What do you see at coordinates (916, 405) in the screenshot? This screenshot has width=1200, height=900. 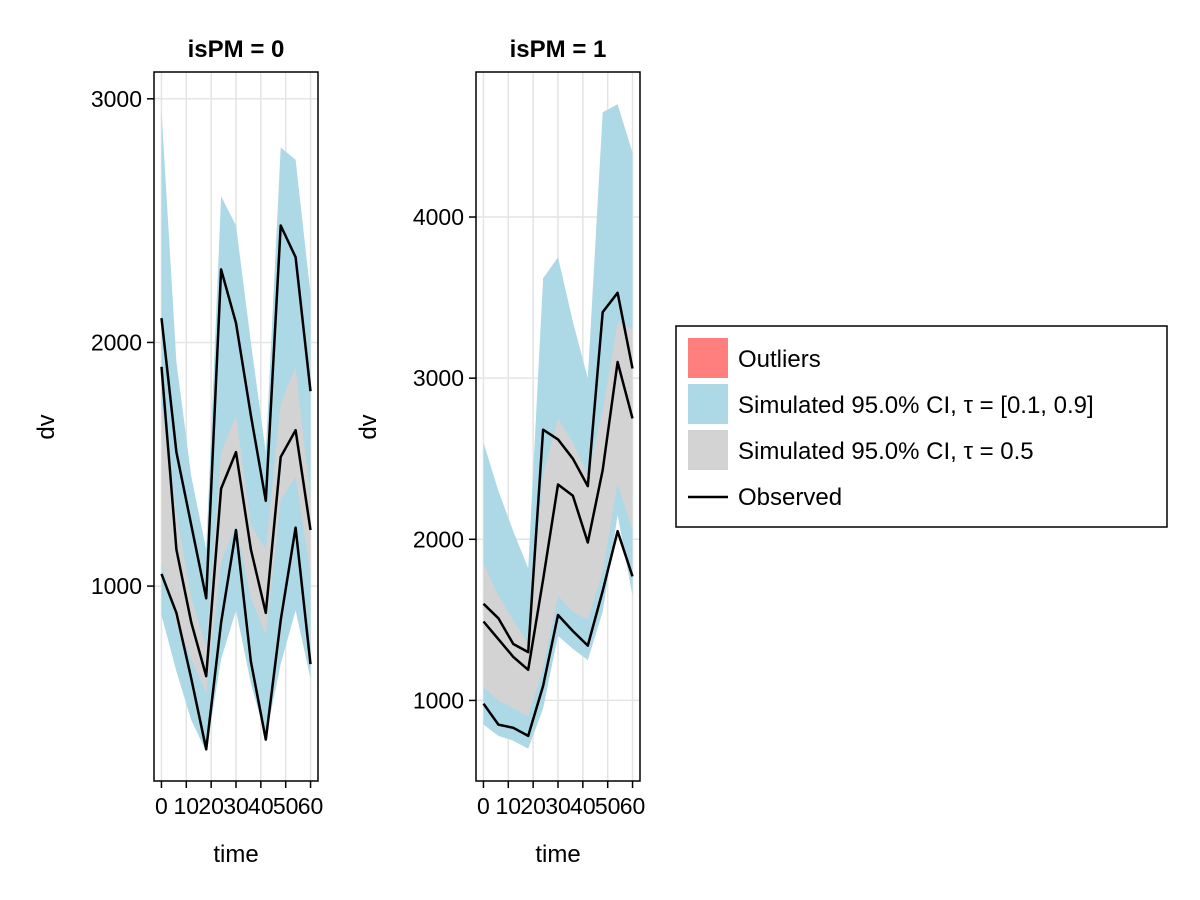 I see `legend-label: Simulated 95.0% CI, τ = [0.1, 0.9]` at bounding box center [916, 405].